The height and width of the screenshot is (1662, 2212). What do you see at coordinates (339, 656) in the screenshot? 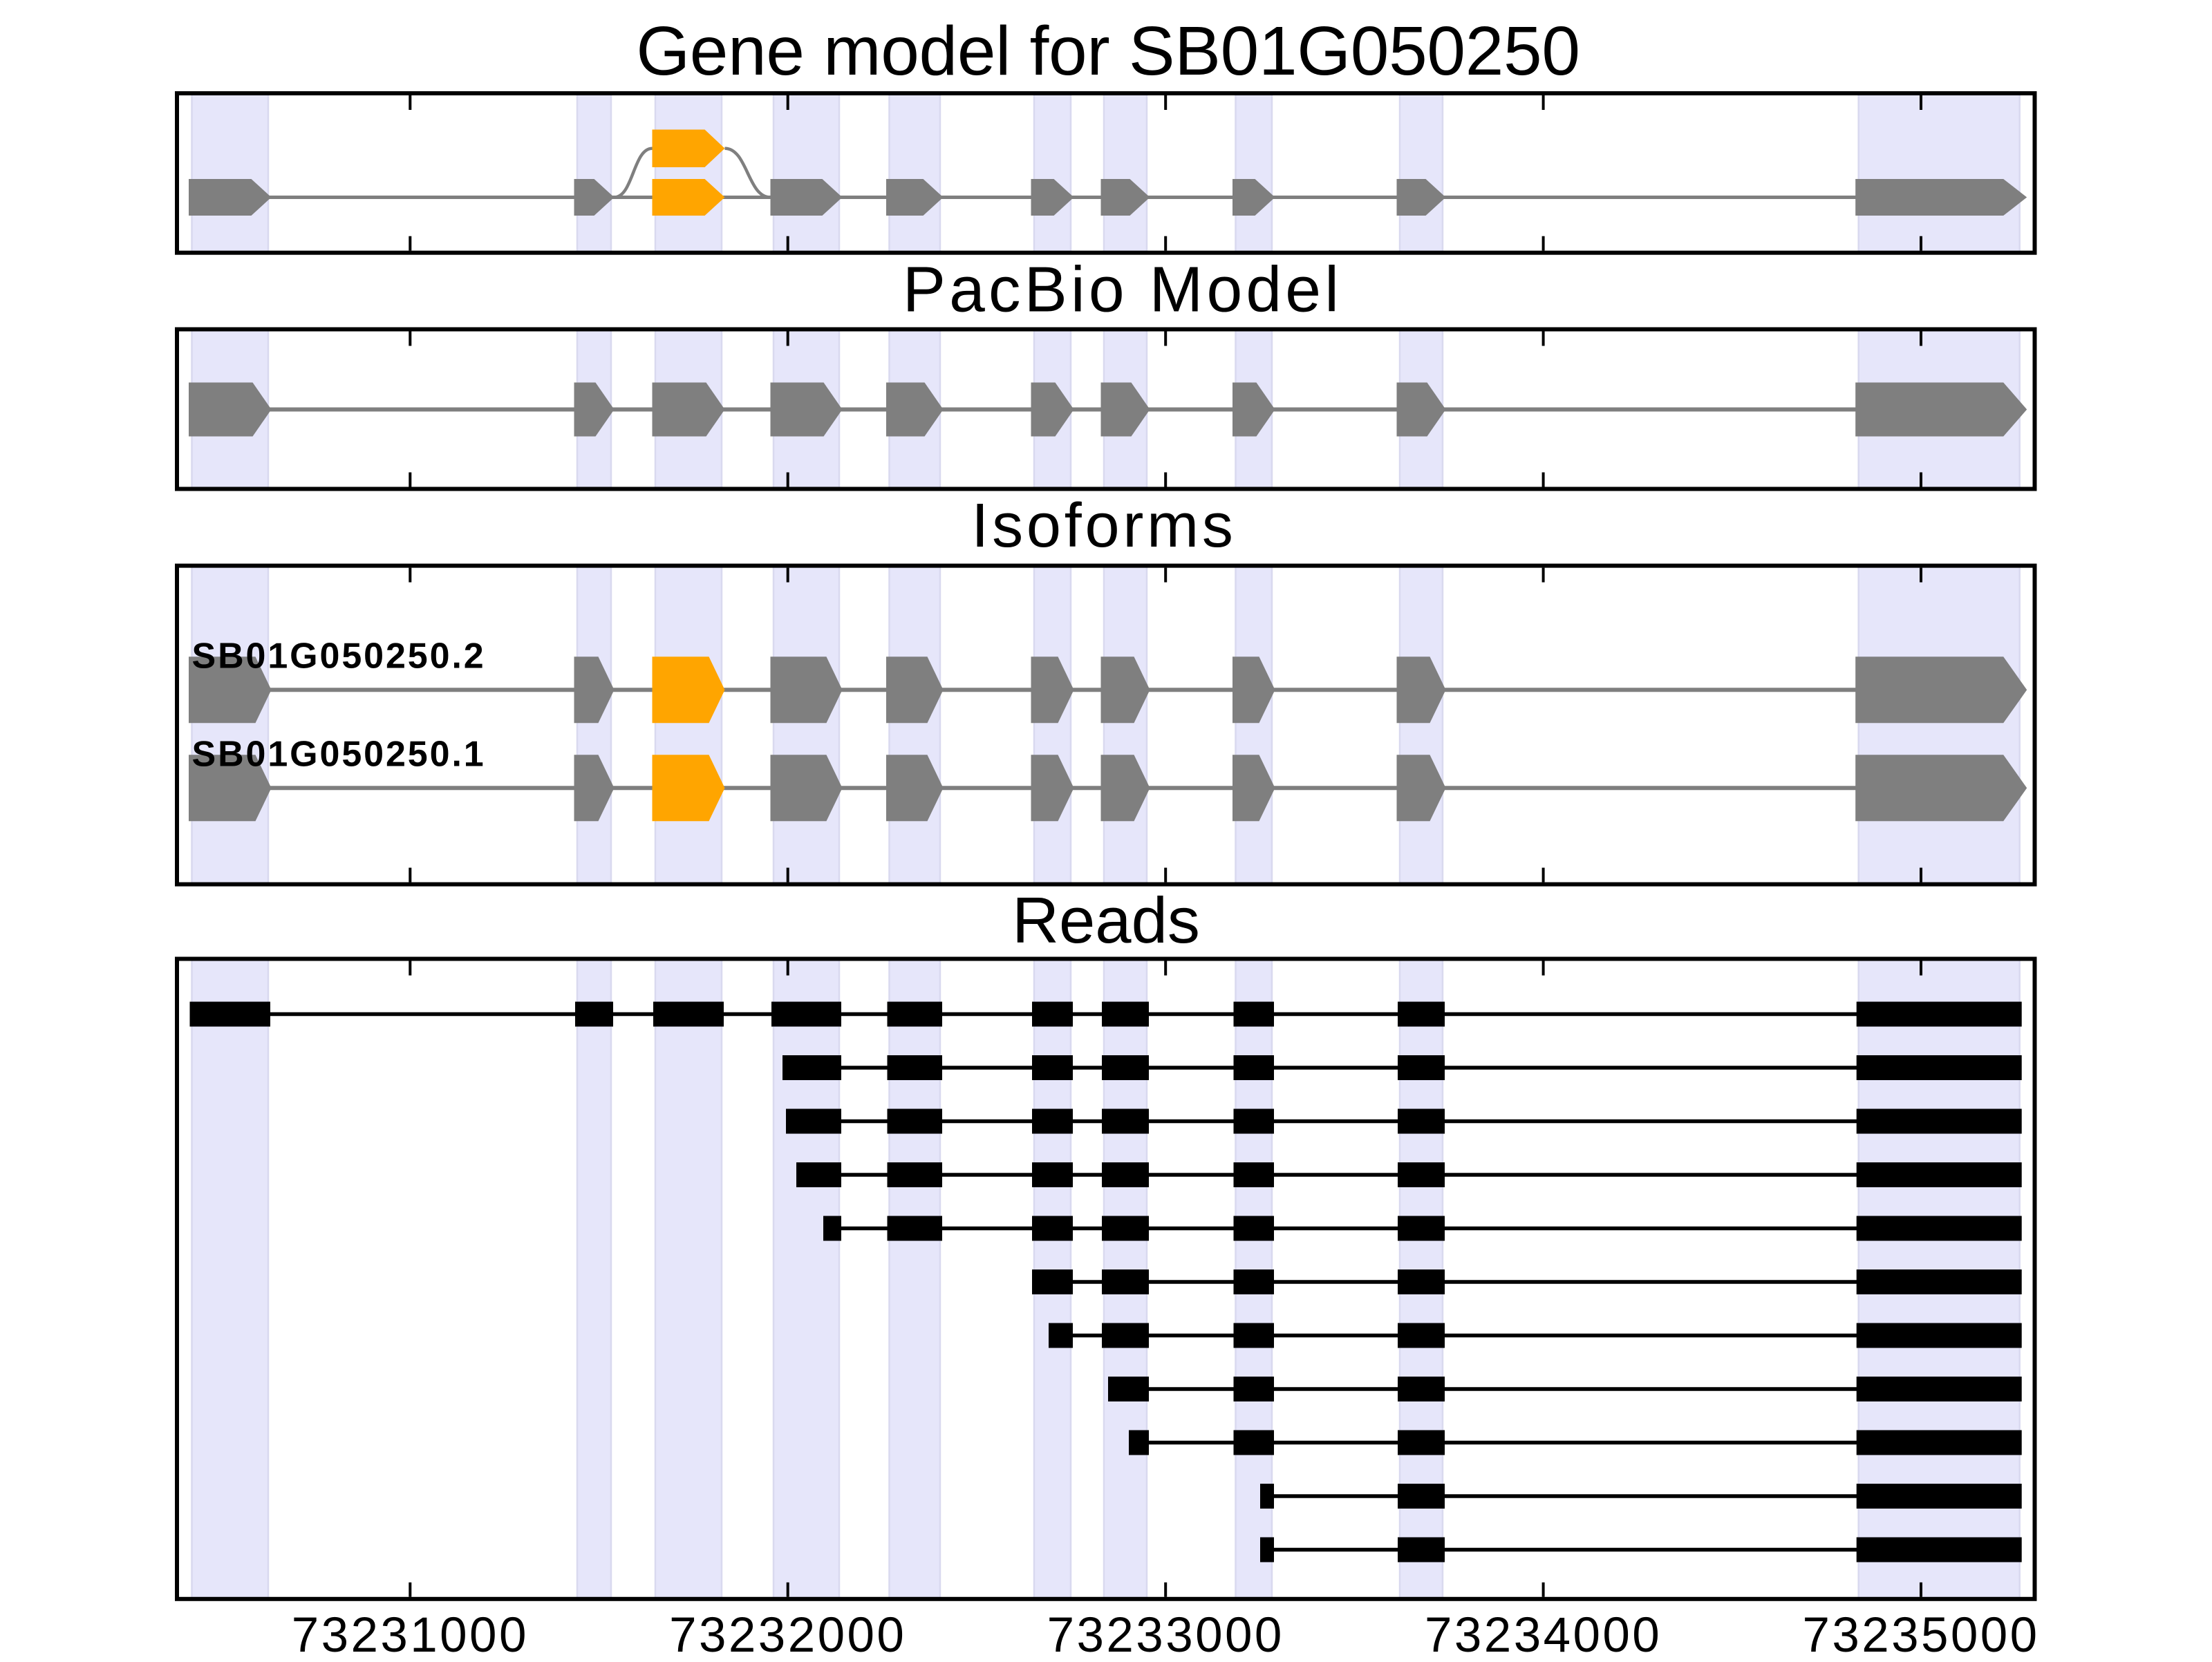
I see `svg-text: SB01G050250.2` at bounding box center [339, 656].